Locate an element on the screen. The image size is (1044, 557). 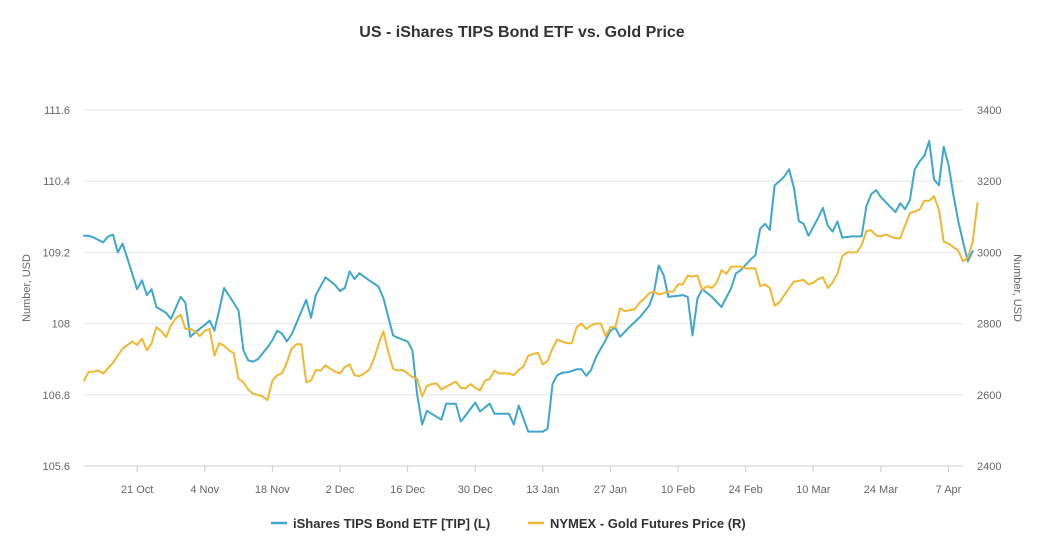
legend-label-tip: iShares TIPS Bond ETF [TIP] (L) is located at coordinates (391, 523).